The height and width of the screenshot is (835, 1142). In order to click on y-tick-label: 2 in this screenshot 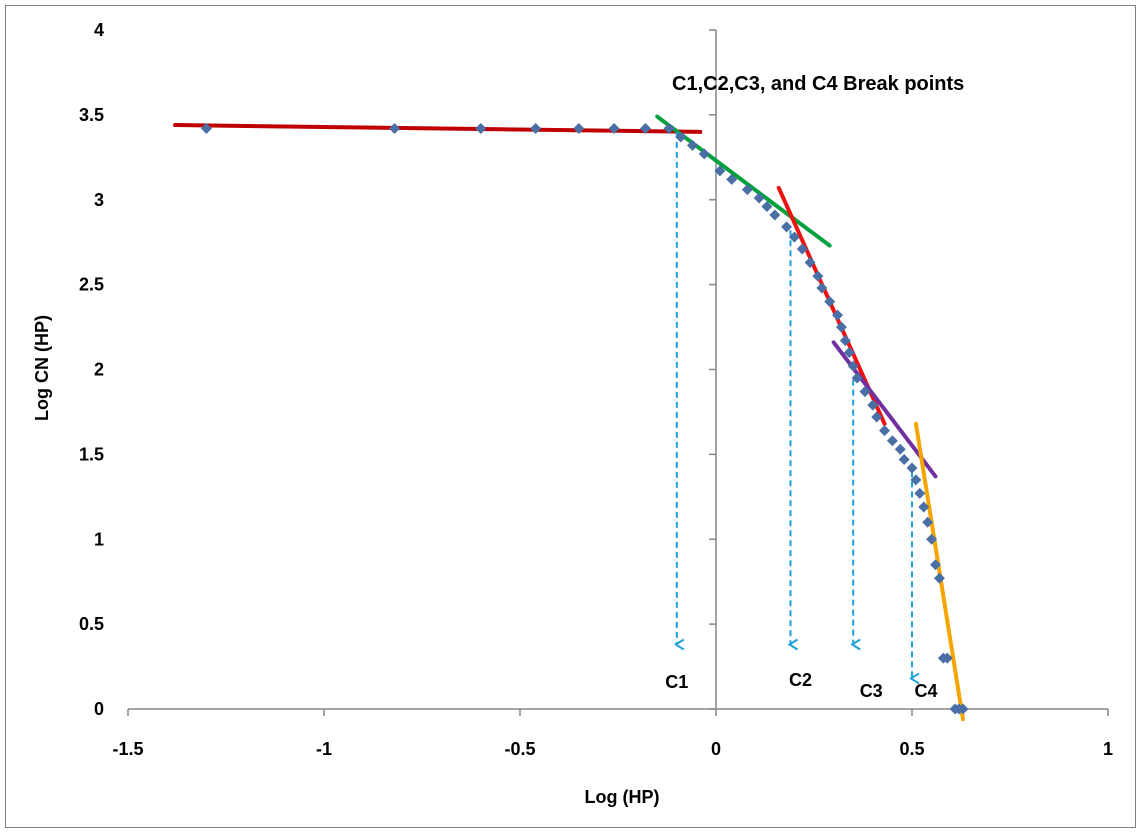, I will do `click(99, 370)`.